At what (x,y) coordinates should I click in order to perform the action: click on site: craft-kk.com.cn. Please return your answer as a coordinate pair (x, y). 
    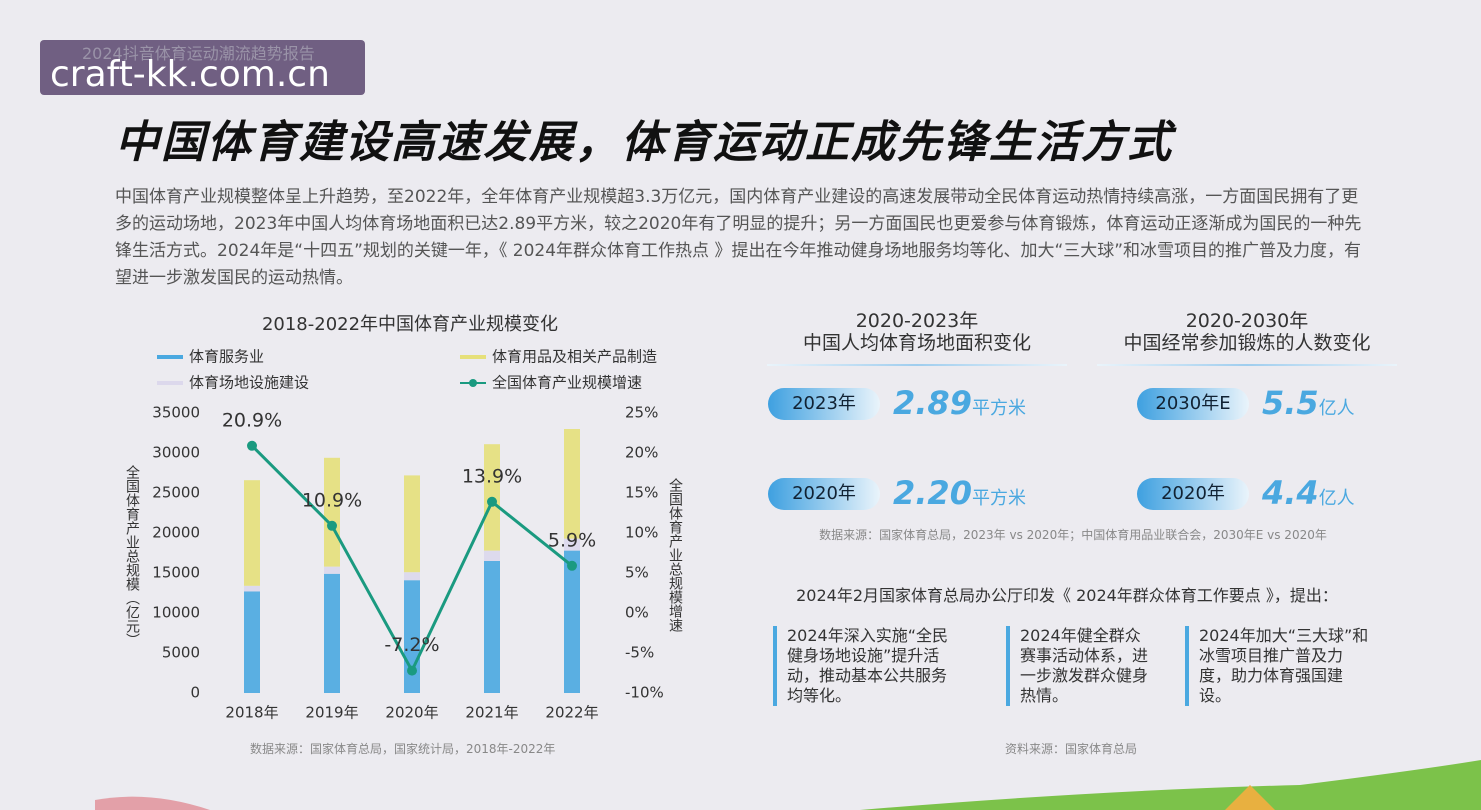
    Looking at the image, I should click on (190, 74).